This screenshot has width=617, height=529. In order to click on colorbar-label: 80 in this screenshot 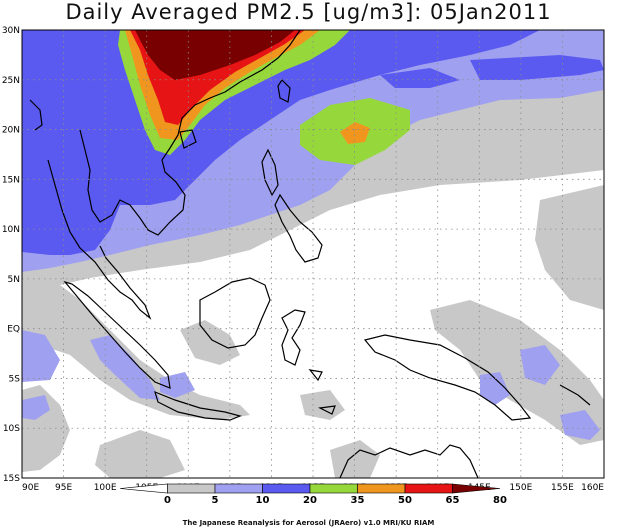, I will do `click(500, 500)`.